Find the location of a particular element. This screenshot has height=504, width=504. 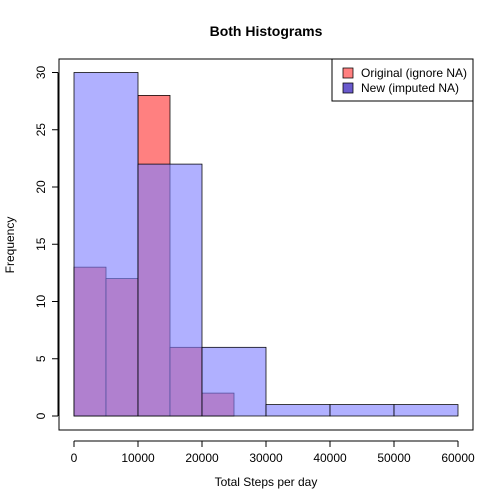

legend: Original (ignore NA)New (imputed NA) is located at coordinates (402, 80).